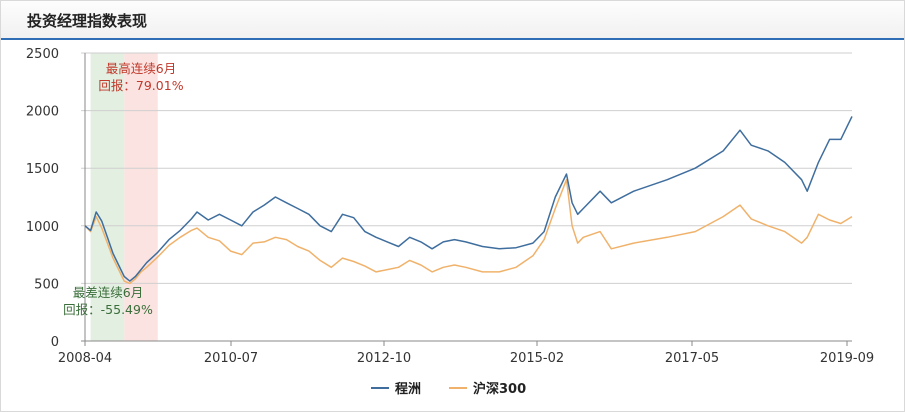  I want to click on x-tick-label: 2015-02, so click(537, 358).